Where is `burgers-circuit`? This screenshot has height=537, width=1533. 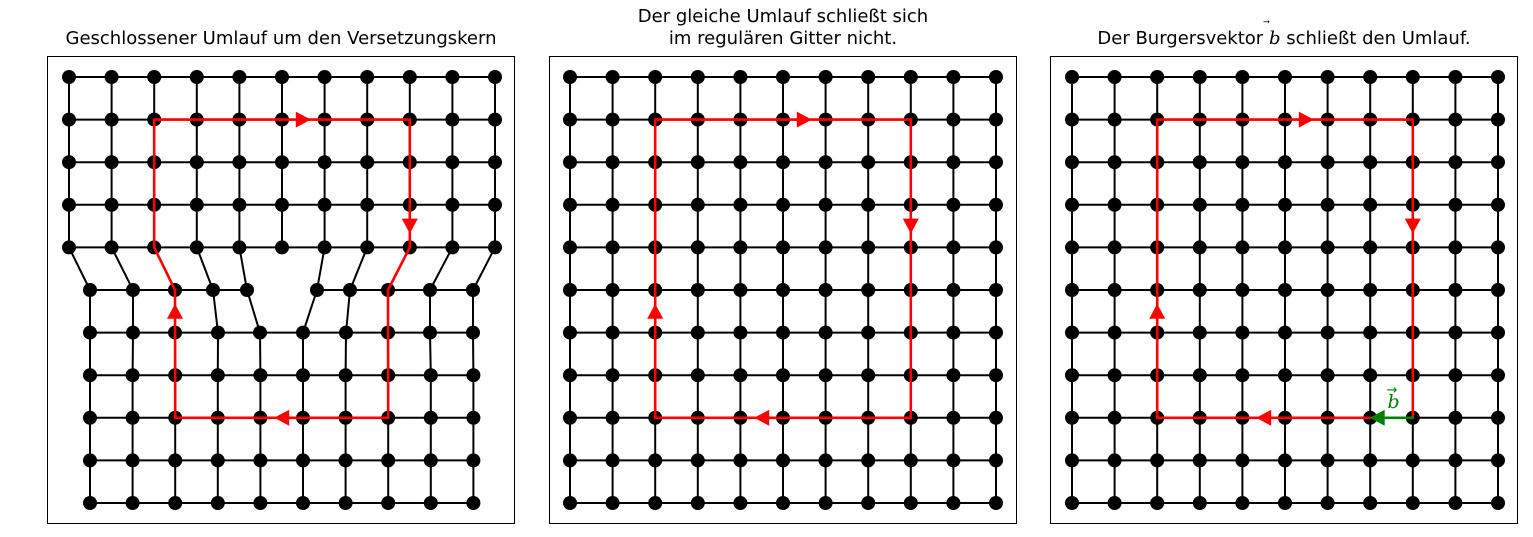 burgers-circuit is located at coordinates (285, 268).